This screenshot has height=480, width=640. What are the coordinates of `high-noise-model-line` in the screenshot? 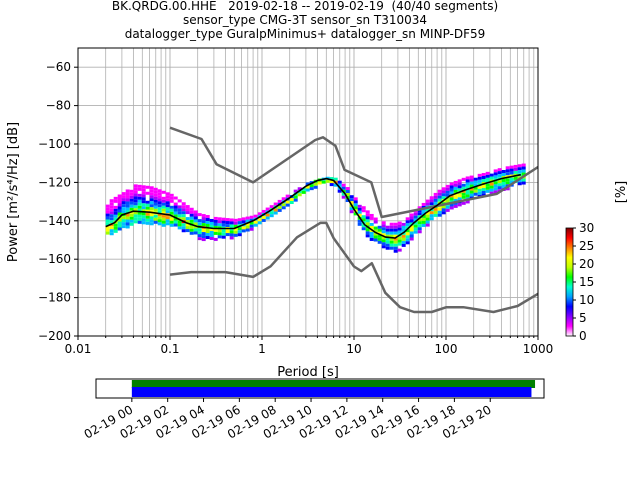 It's located at (353, 172).